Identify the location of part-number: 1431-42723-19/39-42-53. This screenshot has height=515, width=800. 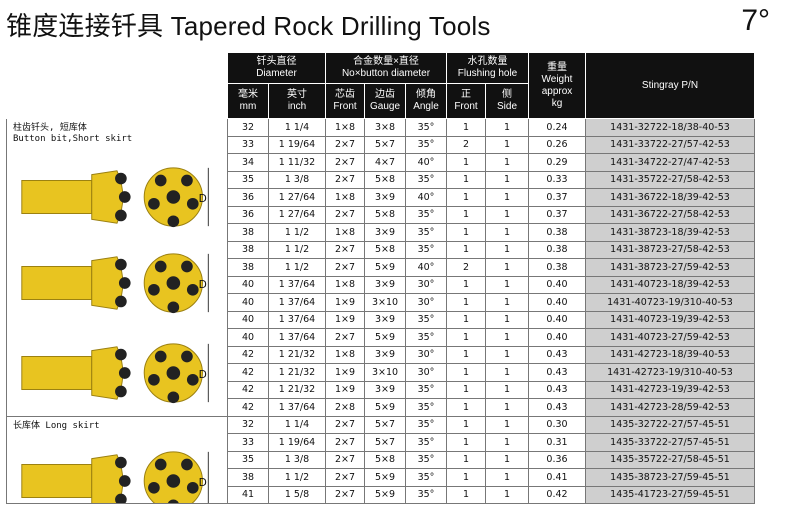
(670, 389).